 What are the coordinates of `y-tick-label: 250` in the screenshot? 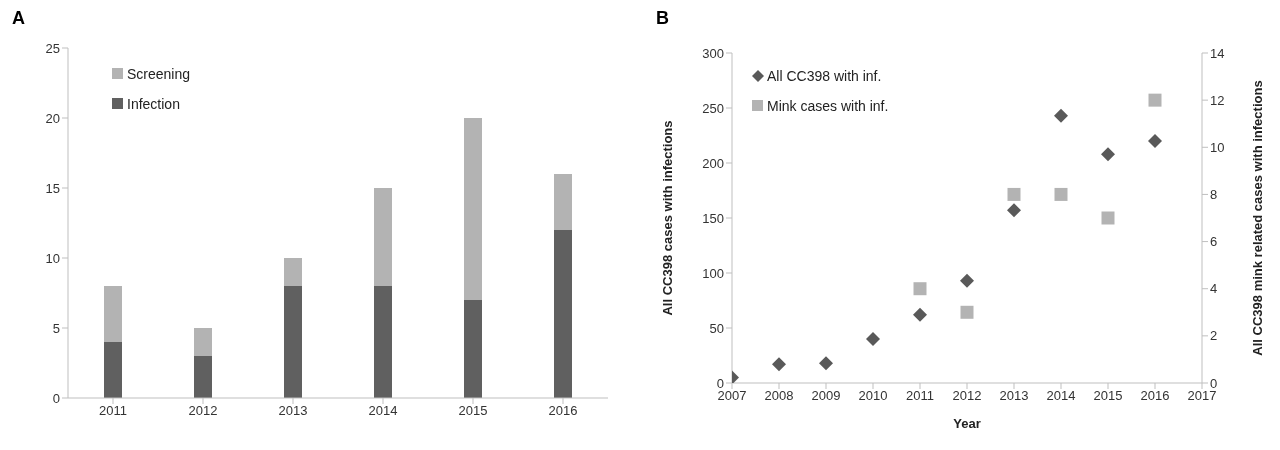 It's located at (713, 108).